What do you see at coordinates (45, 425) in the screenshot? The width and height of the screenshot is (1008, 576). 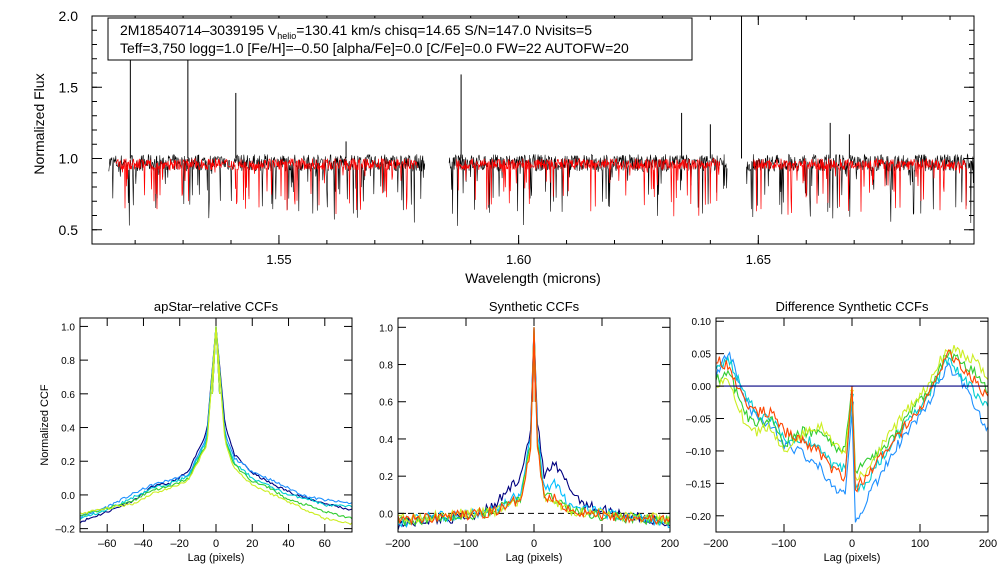 I see `ccf-apstar-ylabel: Normalized CCF` at bounding box center [45, 425].